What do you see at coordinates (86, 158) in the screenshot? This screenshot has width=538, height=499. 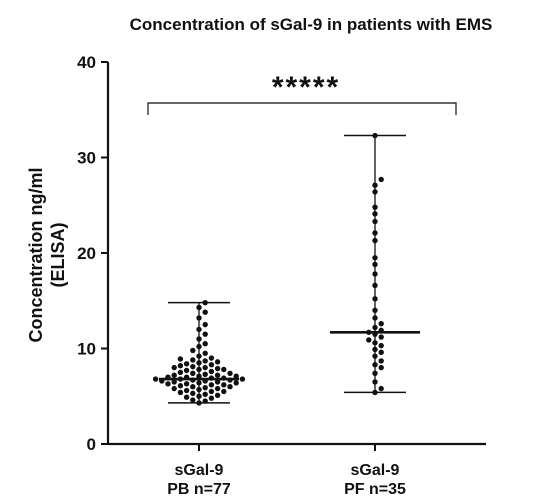 I see `y-tick-label: 30` at bounding box center [86, 158].